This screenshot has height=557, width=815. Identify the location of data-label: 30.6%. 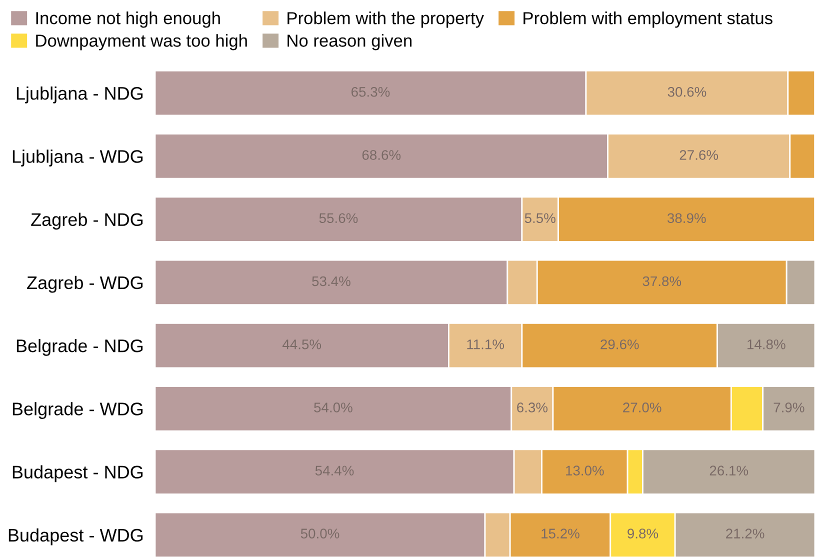
(687, 91).